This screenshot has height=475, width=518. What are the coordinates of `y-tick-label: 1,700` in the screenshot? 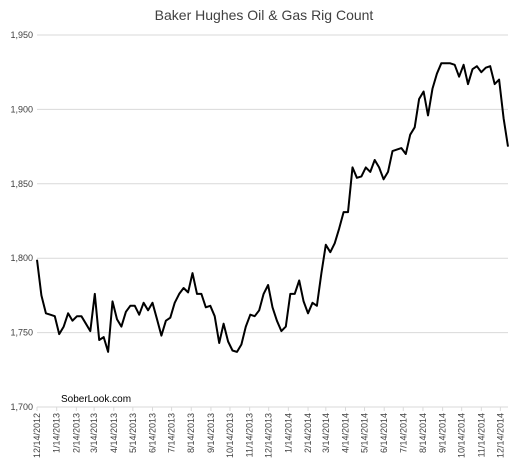 It's located at (21, 407).